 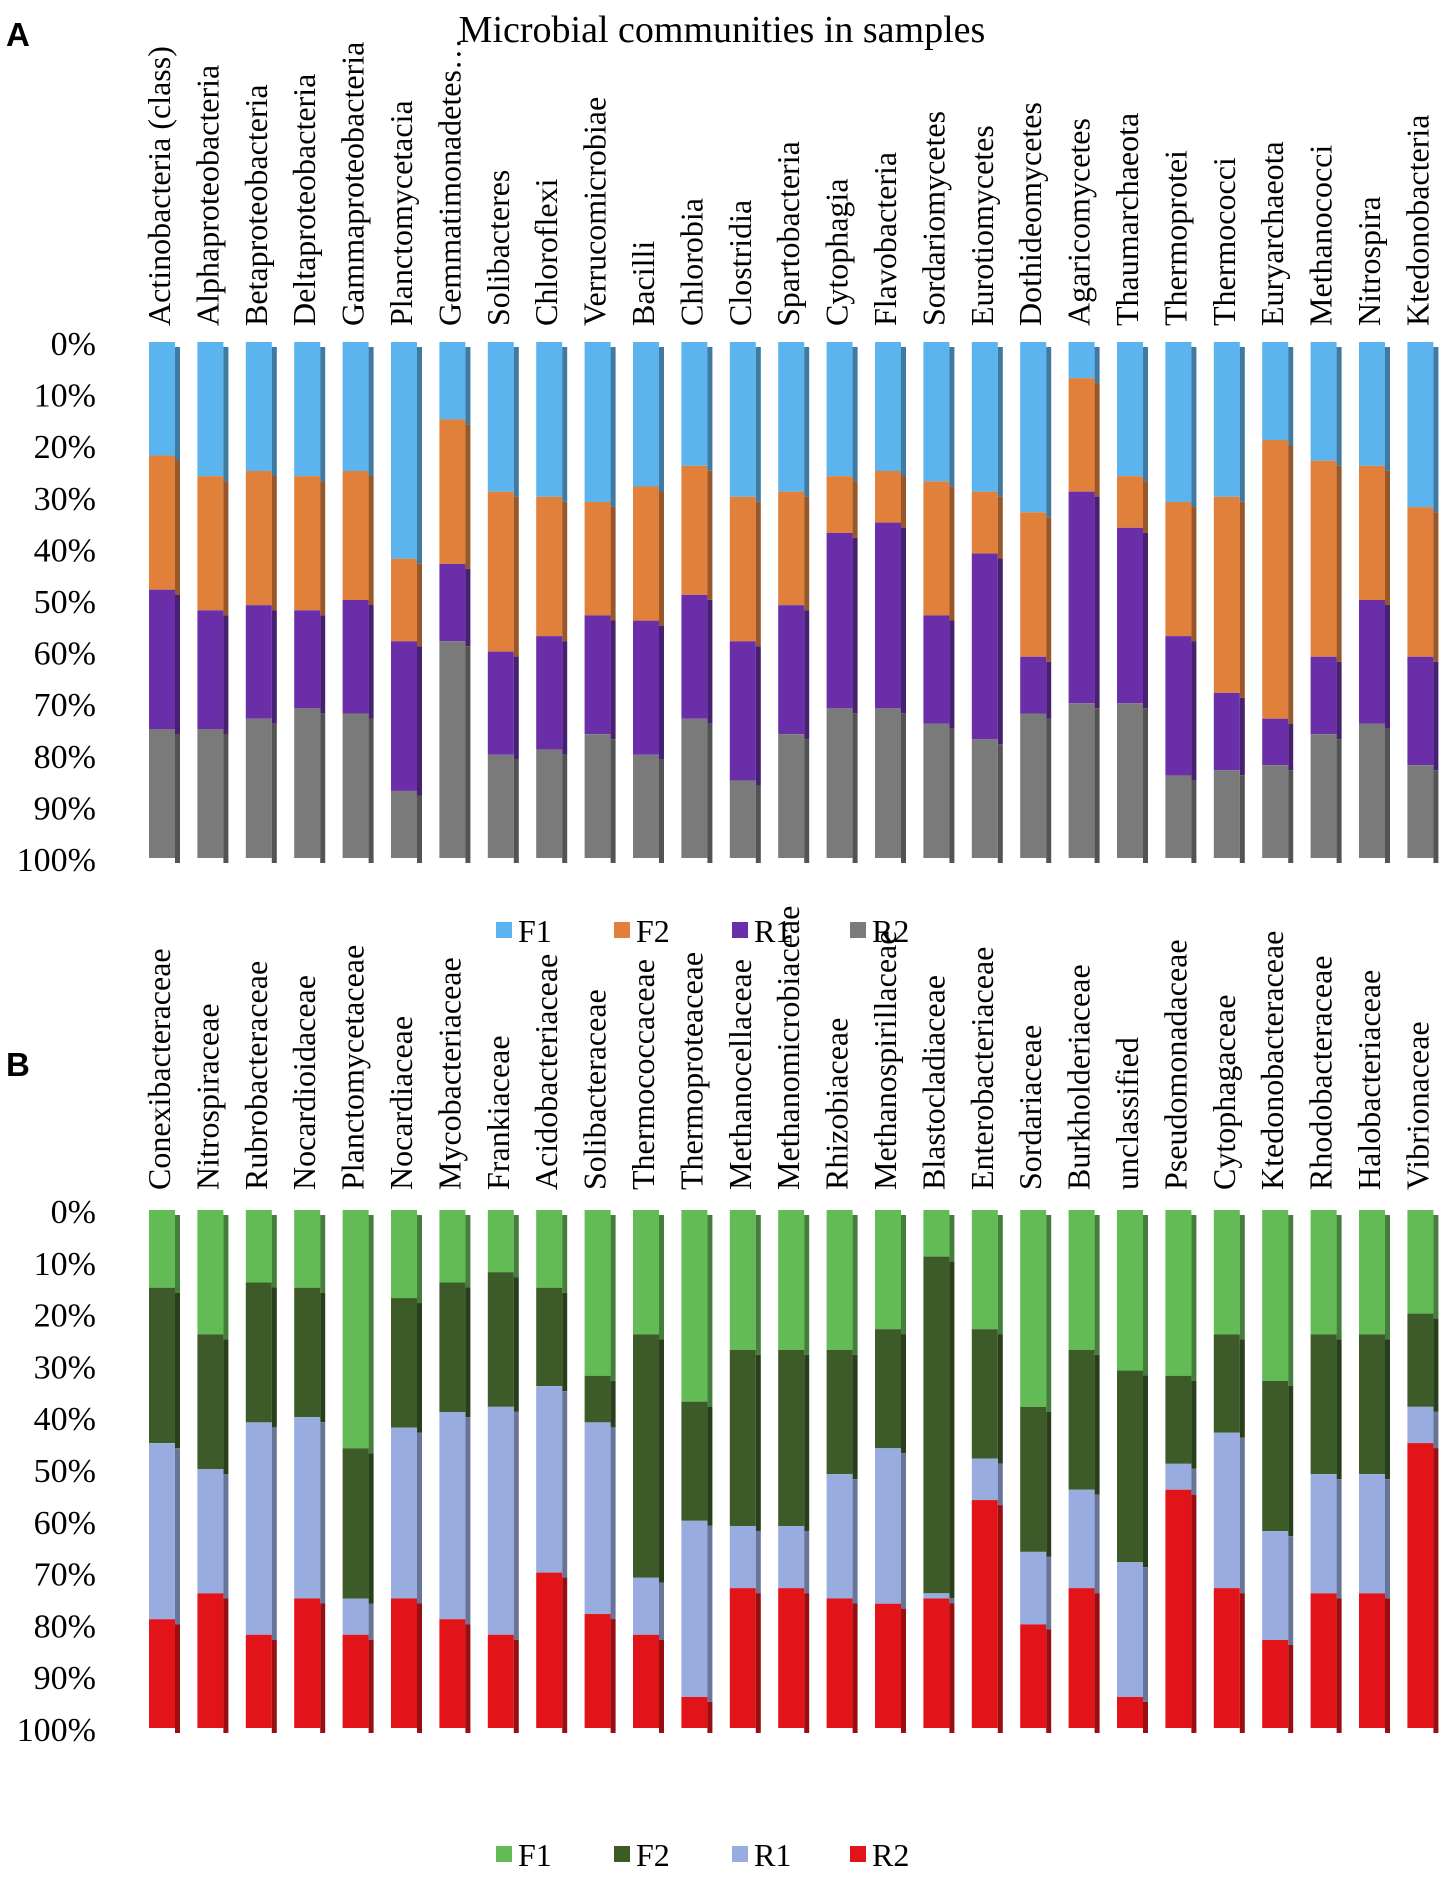 I want to click on y-tick-label: 80%, so click(x=65, y=1626).